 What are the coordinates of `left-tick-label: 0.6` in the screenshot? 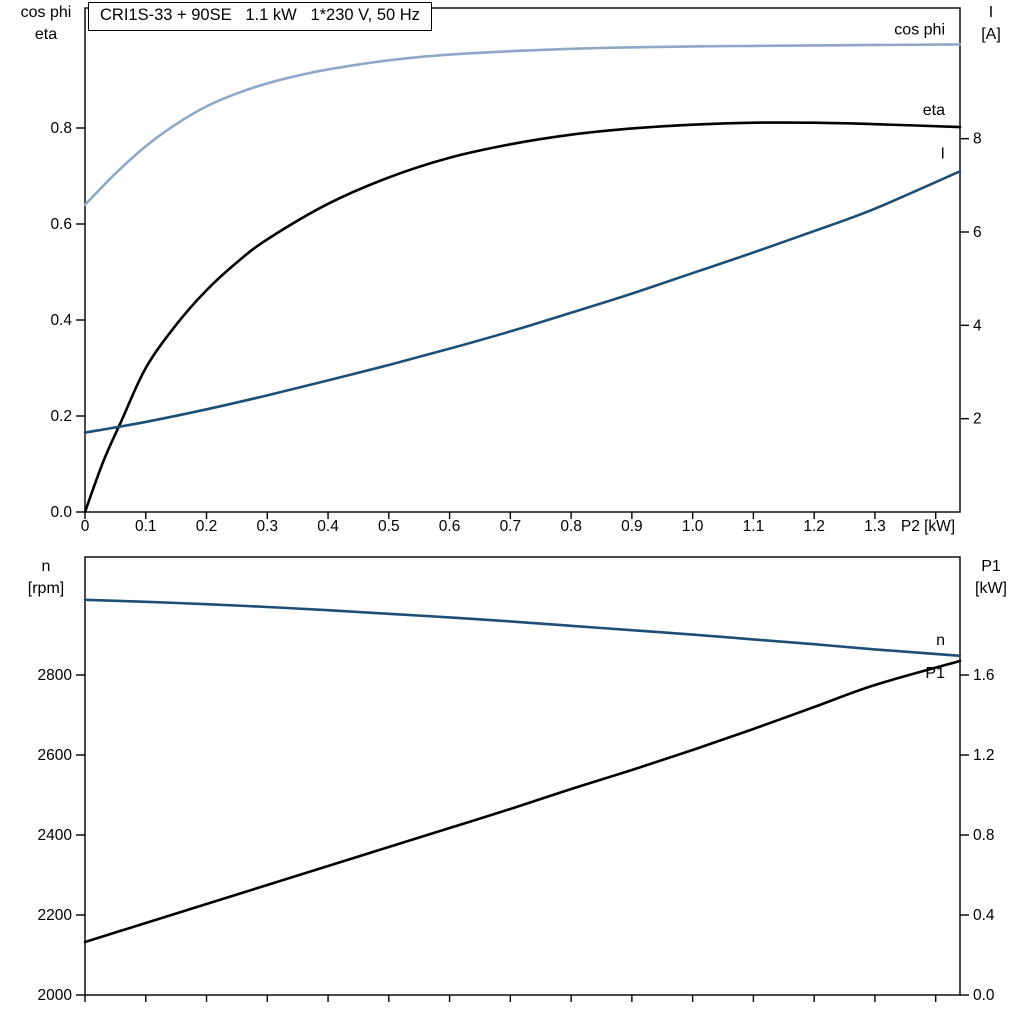 It's located at (61, 224).